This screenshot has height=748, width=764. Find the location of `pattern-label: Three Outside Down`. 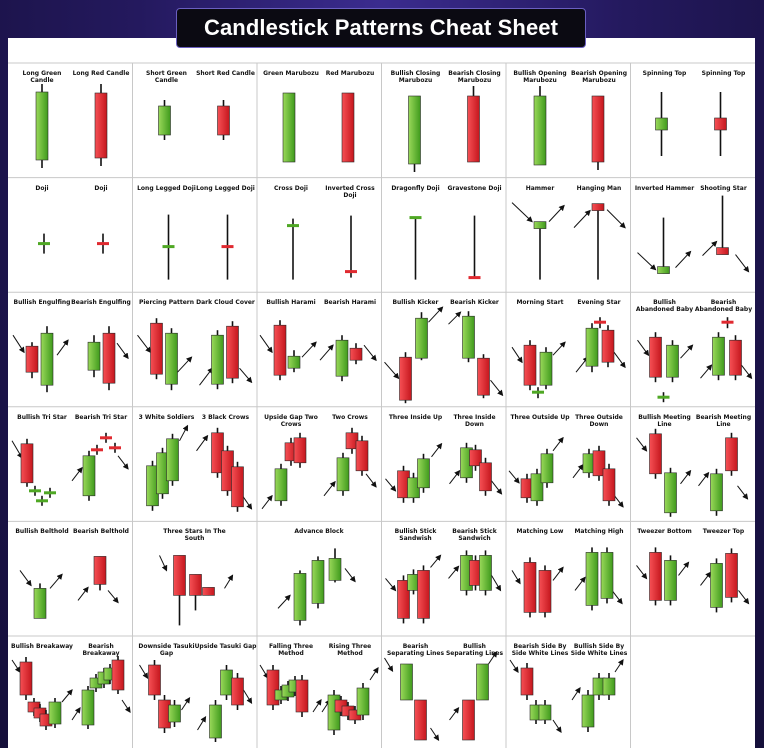

pattern-label: Three Outside Down is located at coordinates (599, 420).